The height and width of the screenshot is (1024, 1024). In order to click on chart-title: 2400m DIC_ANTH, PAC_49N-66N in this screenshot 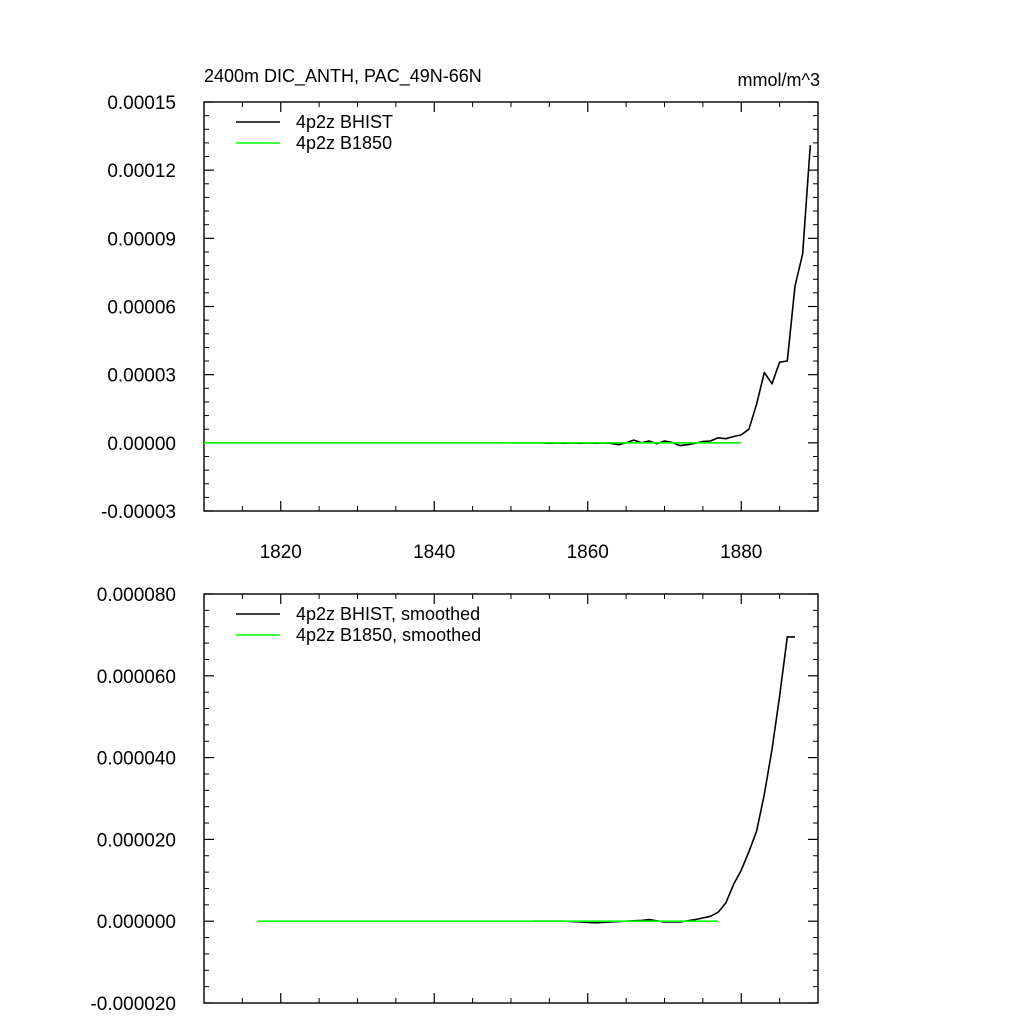, I will do `click(343, 76)`.